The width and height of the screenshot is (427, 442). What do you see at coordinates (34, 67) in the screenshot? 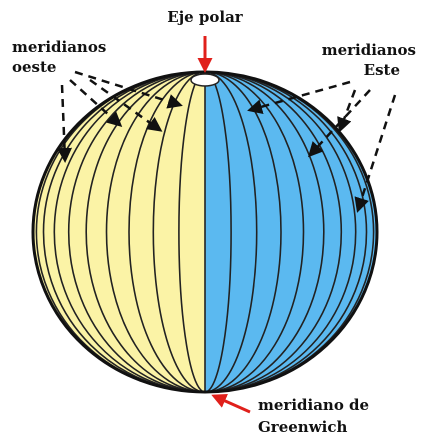
I see `label-west: oeste` at bounding box center [34, 67].